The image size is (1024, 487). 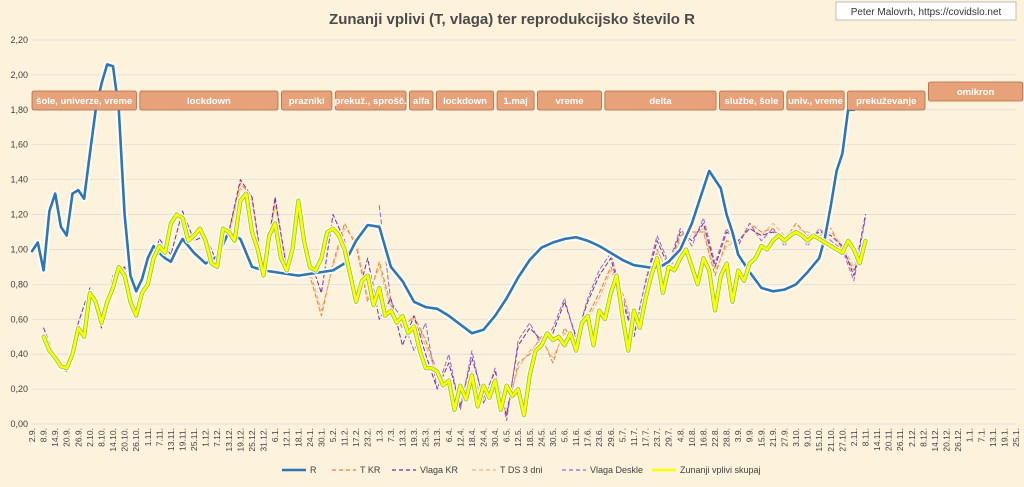 What do you see at coordinates (720, 470) in the screenshot?
I see `legend-label: Zunanji vplivi skupaj` at bounding box center [720, 470].